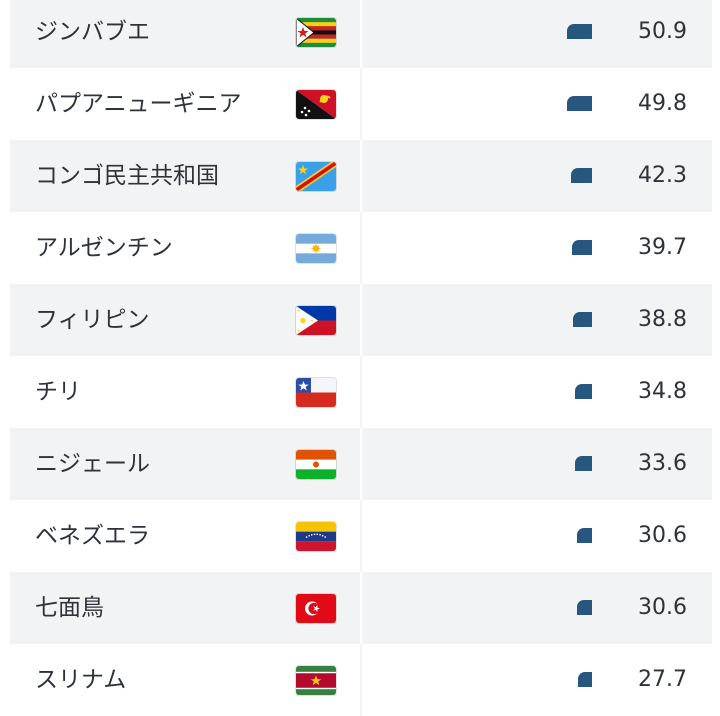 The width and height of the screenshot is (720, 716). I want to click on papua-new-guinea-flag-icon, so click(316, 104).